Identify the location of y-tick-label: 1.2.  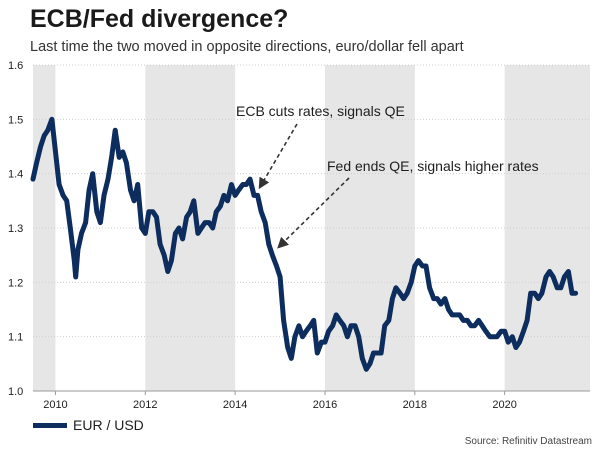
(15, 283).